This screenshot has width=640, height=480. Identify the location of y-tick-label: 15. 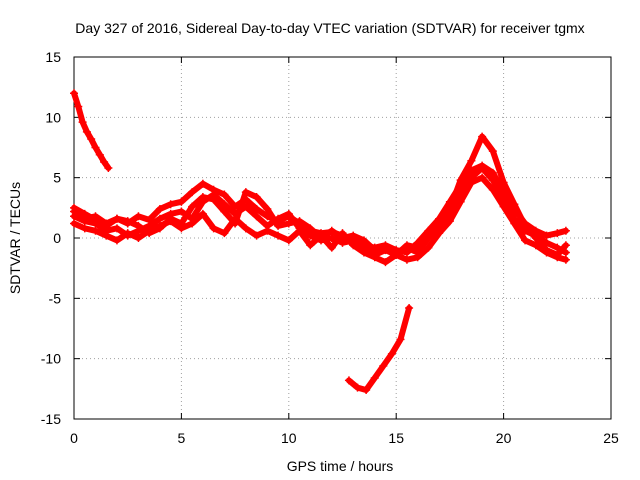
(53, 57).